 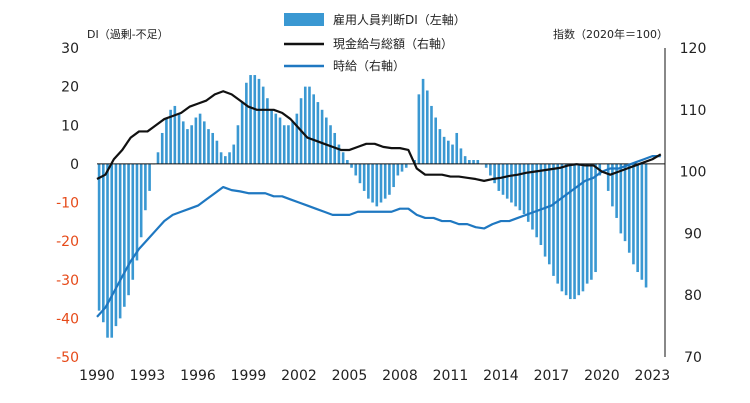 I want to click on legend-bar-swatch, so click(x=304, y=19).